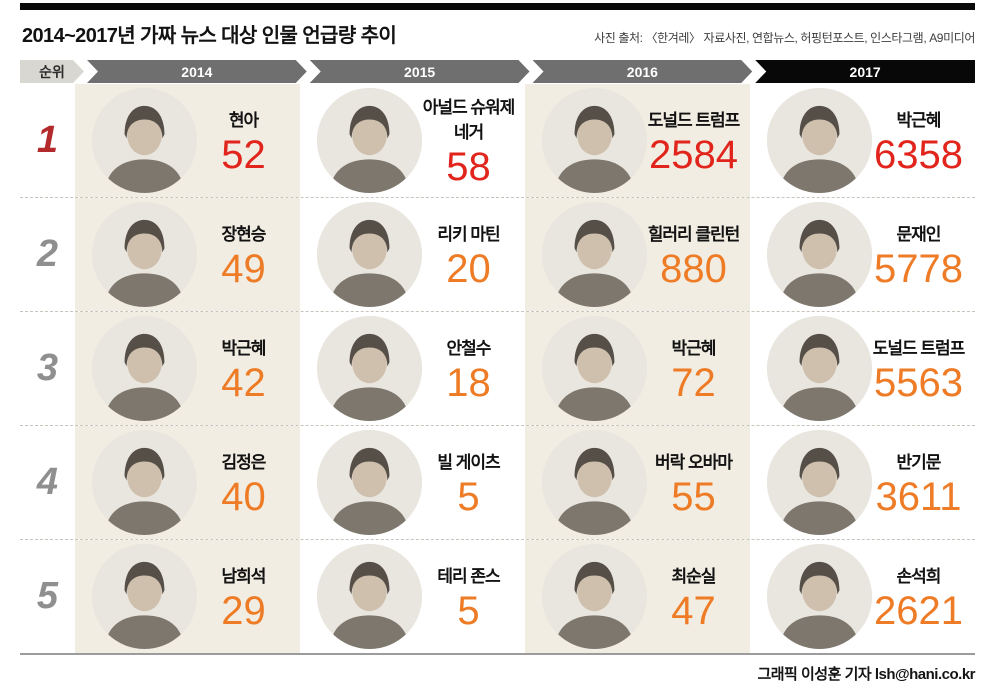  What do you see at coordinates (420, 71) in the screenshot?
I see `year-header-2015: 2015` at bounding box center [420, 71].